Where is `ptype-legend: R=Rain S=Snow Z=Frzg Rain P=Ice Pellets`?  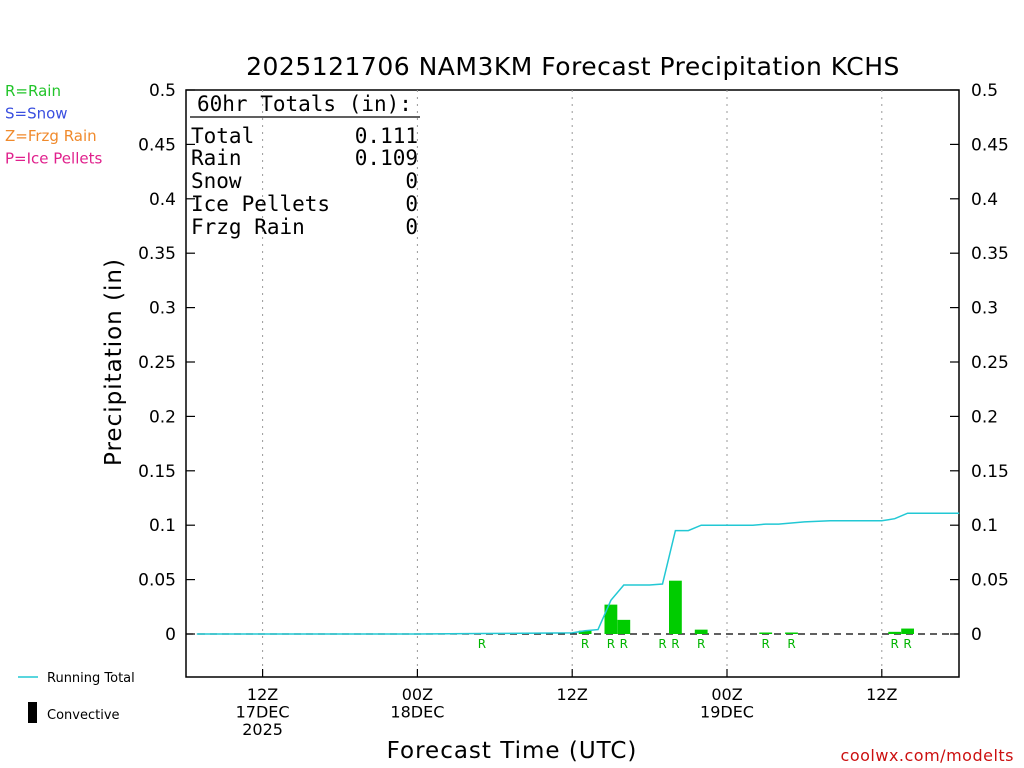 ptype-legend: R=Rain S=Snow Z=Frzg Rain P=Ice Pellets is located at coordinates (53, 125).